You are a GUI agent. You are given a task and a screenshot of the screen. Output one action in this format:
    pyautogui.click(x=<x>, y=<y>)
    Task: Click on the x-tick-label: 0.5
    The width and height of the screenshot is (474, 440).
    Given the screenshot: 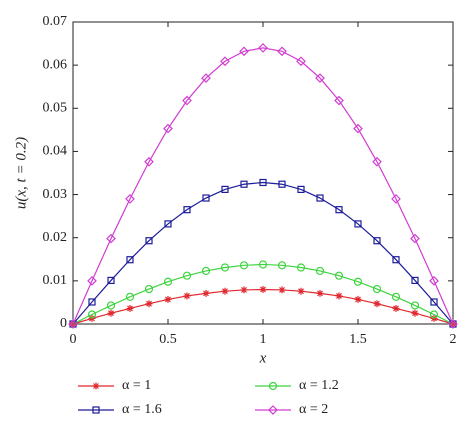 What is the action you would take?
    pyautogui.click(x=168, y=339)
    